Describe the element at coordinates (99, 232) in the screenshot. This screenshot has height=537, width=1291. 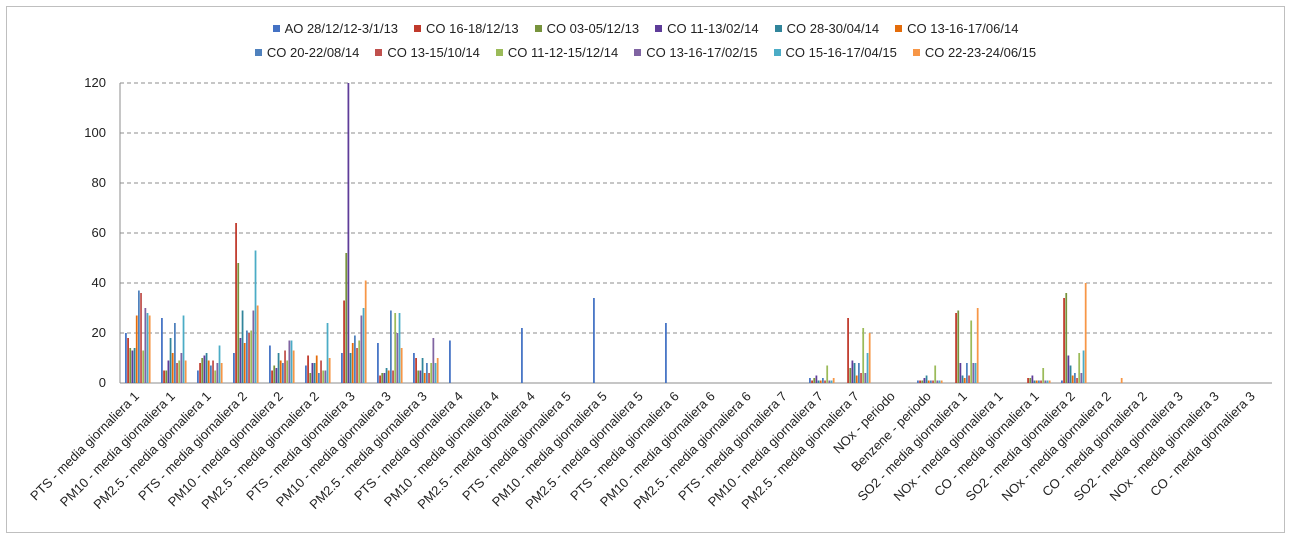
I see `y-tick-label: 60` at that location.